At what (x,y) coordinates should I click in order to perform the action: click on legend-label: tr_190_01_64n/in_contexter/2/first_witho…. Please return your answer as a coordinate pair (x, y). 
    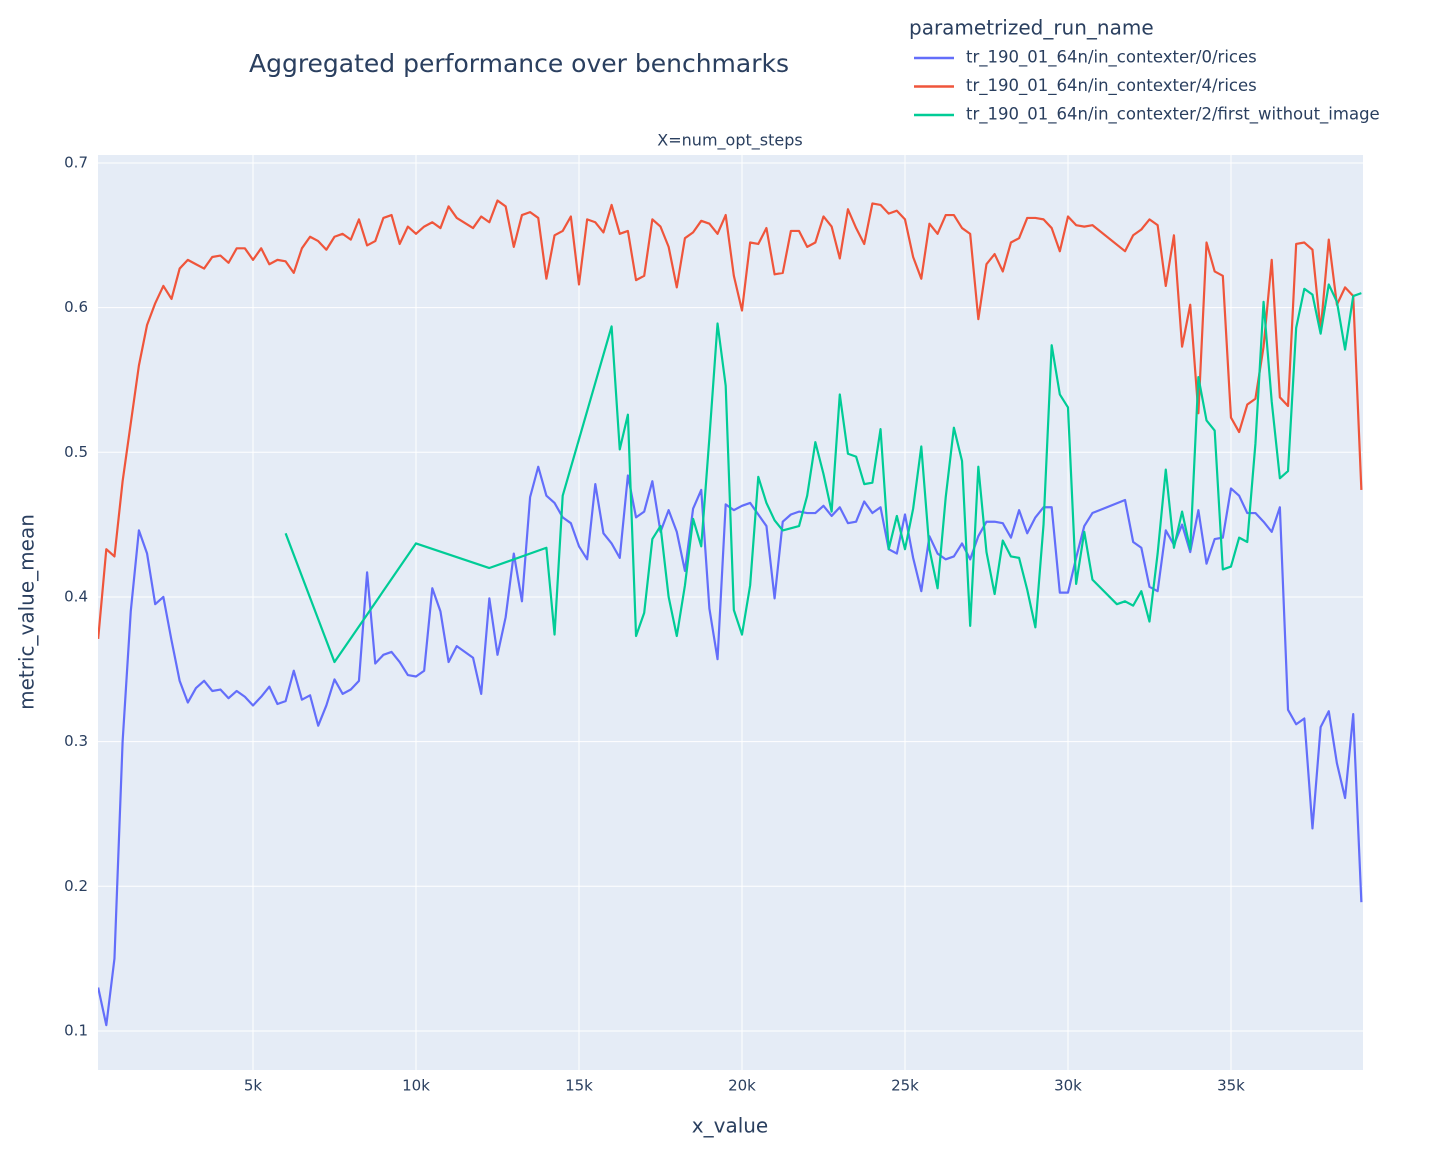
    Looking at the image, I should click on (1173, 115).